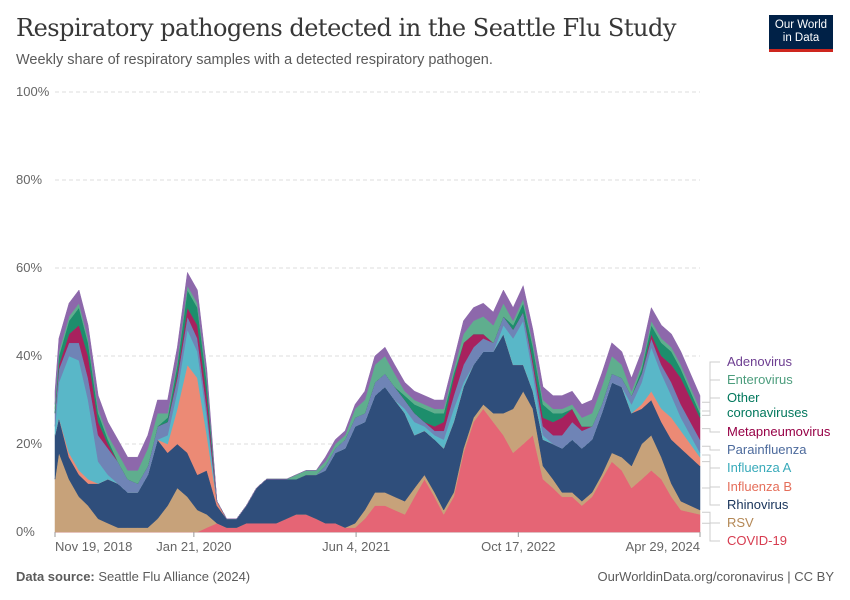  Describe the element at coordinates (29, 179) in the screenshot. I see `y-tick-label: 80%` at that location.